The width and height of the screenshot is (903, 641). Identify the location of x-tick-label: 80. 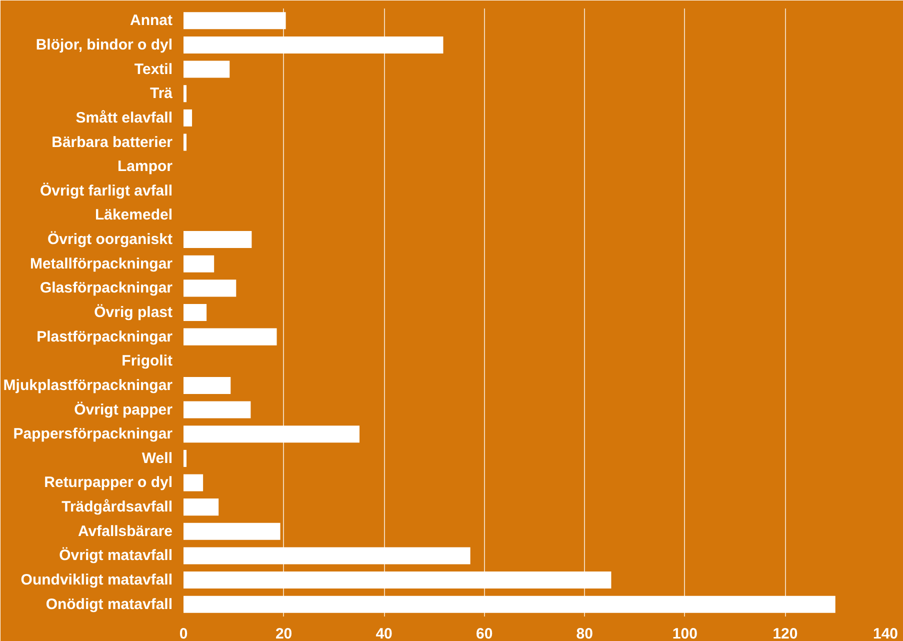
(584, 633).